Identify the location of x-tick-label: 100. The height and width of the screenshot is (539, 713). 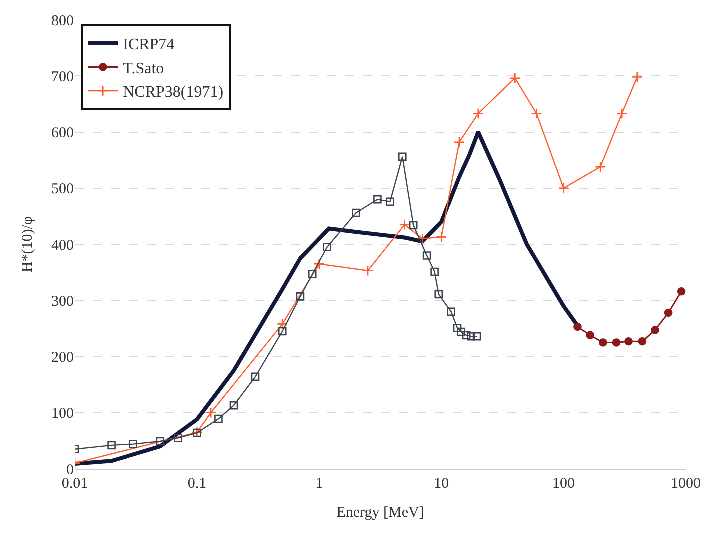
(564, 484).